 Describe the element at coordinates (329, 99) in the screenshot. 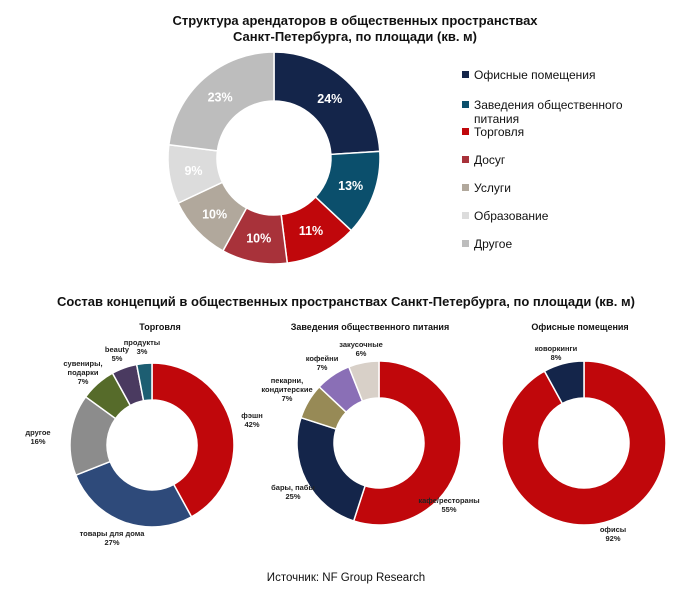

I see `main-label-офисные-помещения: 24%` at that location.